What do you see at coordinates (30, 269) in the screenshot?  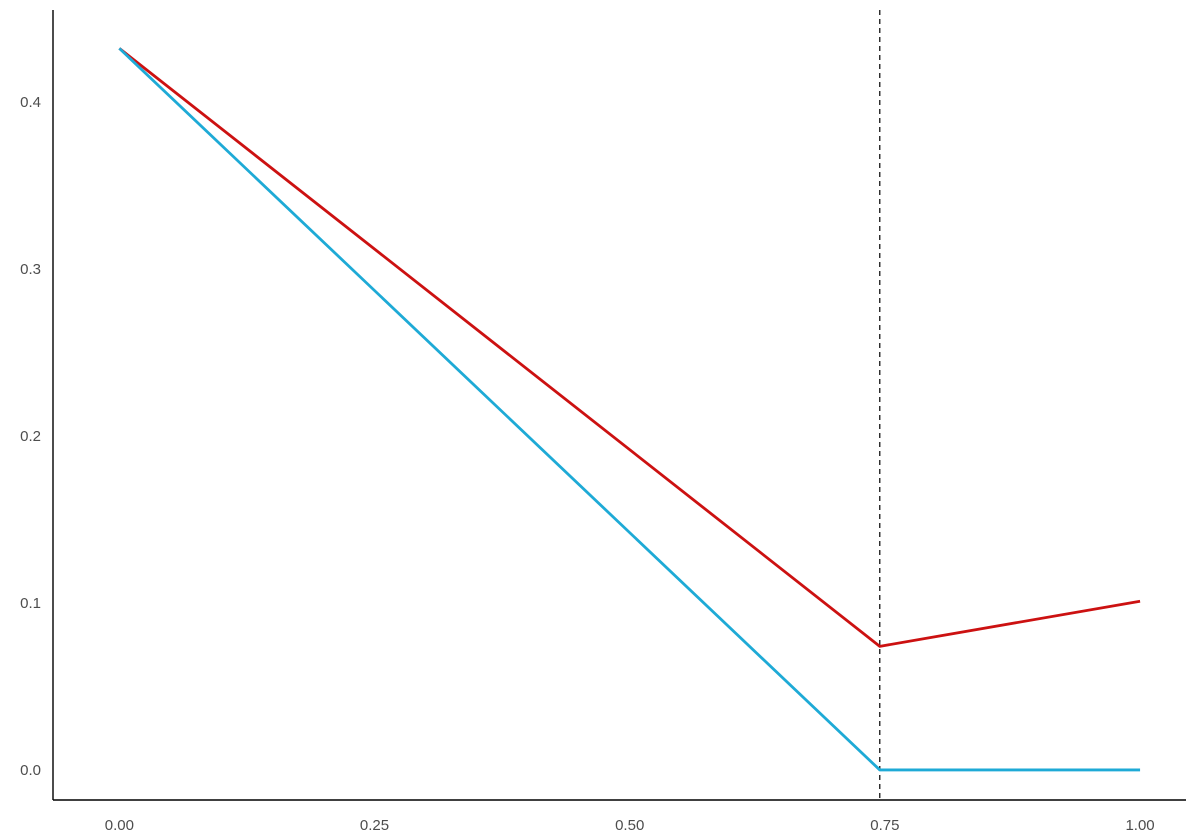 I see `y-tick-label: 0.3` at bounding box center [30, 269].